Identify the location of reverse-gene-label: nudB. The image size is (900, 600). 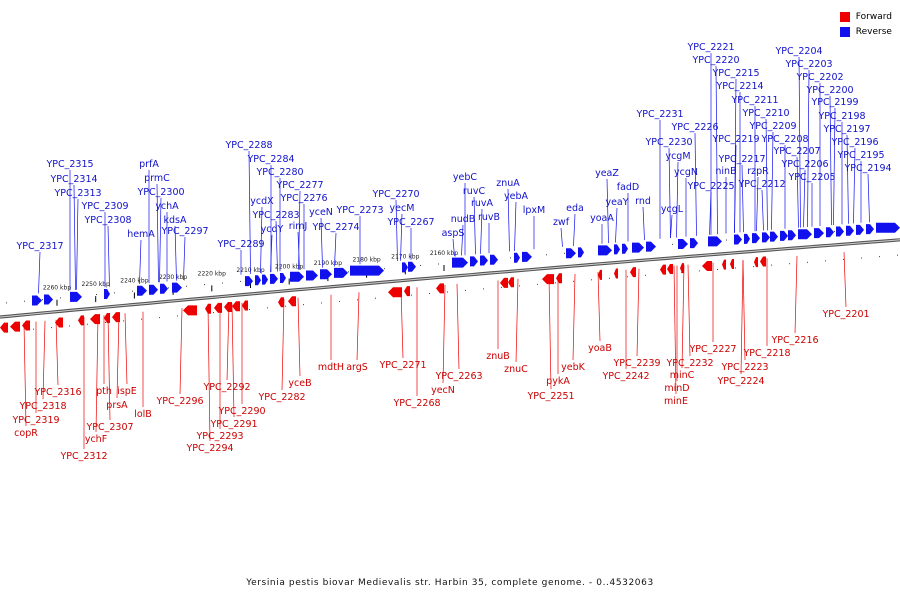
(463, 219).